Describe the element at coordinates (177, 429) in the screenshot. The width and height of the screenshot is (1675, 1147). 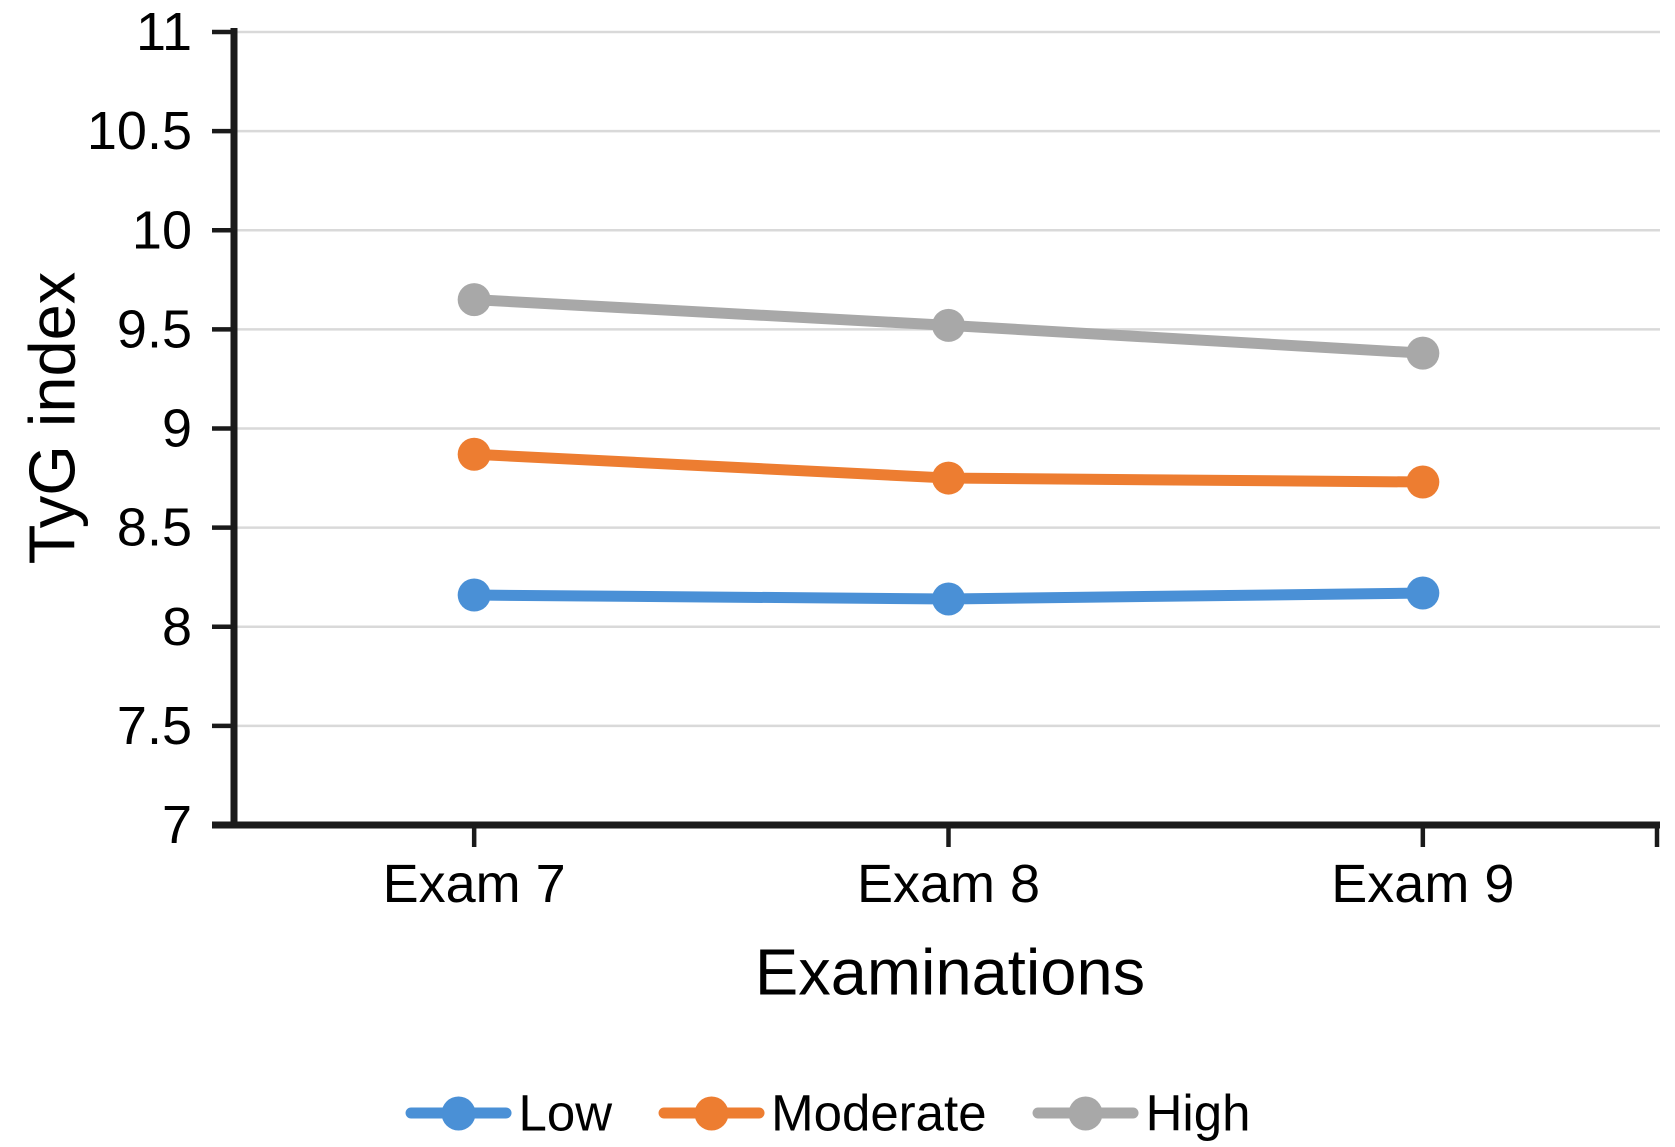
I see `y-tick-label: 9` at that location.